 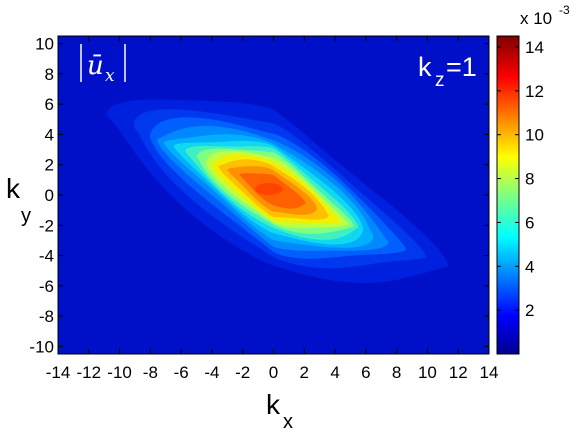 I want to click on y-axis-label-main: k, so click(x=13, y=188).